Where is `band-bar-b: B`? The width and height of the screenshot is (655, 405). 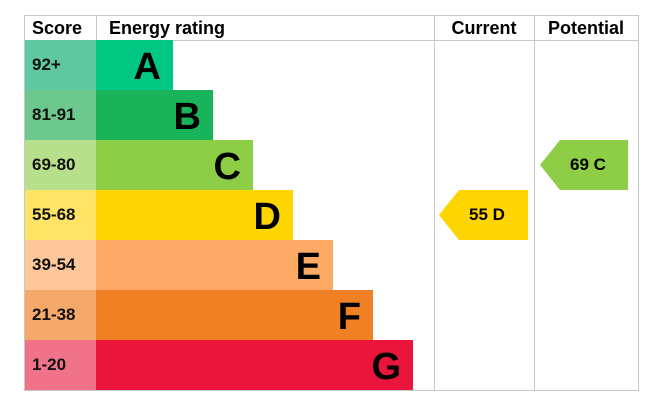 band-bar-b: B is located at coordinates (154, 115).